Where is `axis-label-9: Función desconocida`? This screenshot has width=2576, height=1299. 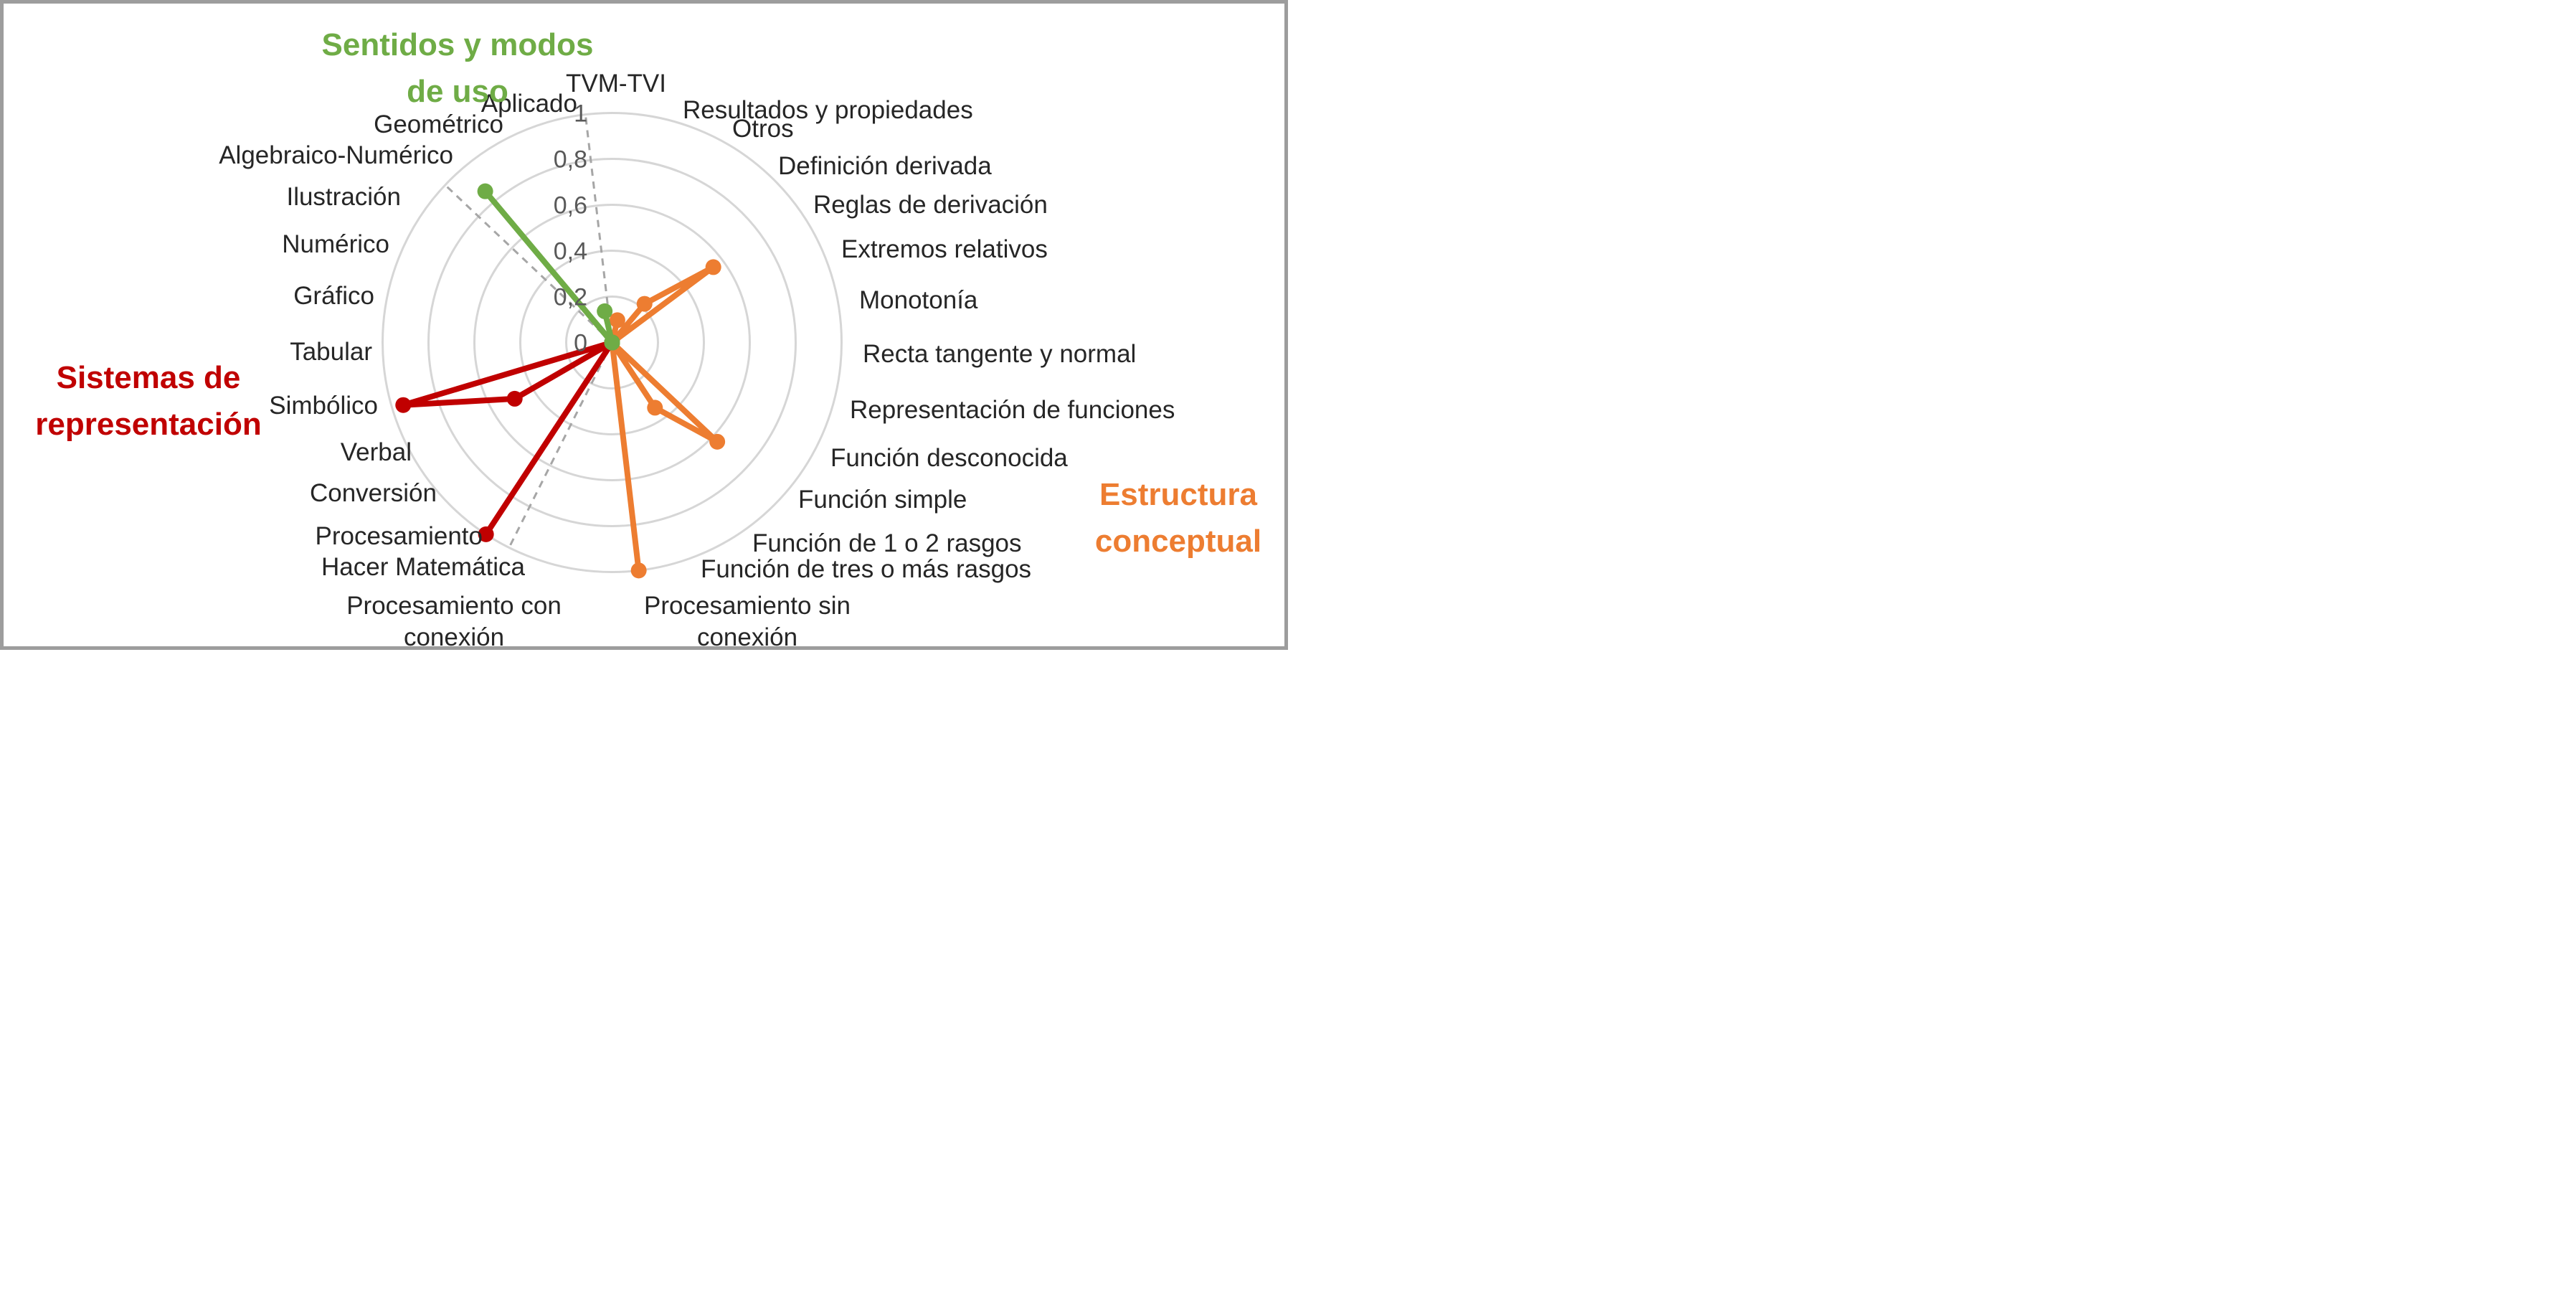
axis-label-9: Función desconocida is located at coordinates (949, 458).